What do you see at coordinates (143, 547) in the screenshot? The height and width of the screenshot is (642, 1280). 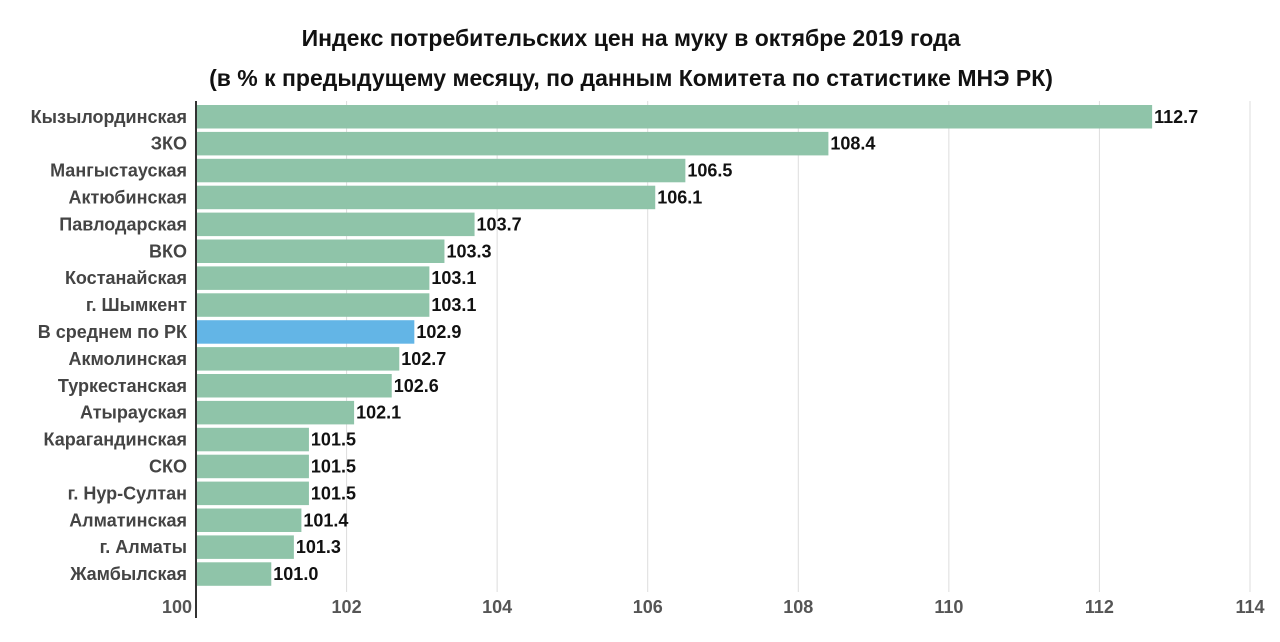 I see `category-label: г. Алматы` at bounding box center [143, 547].